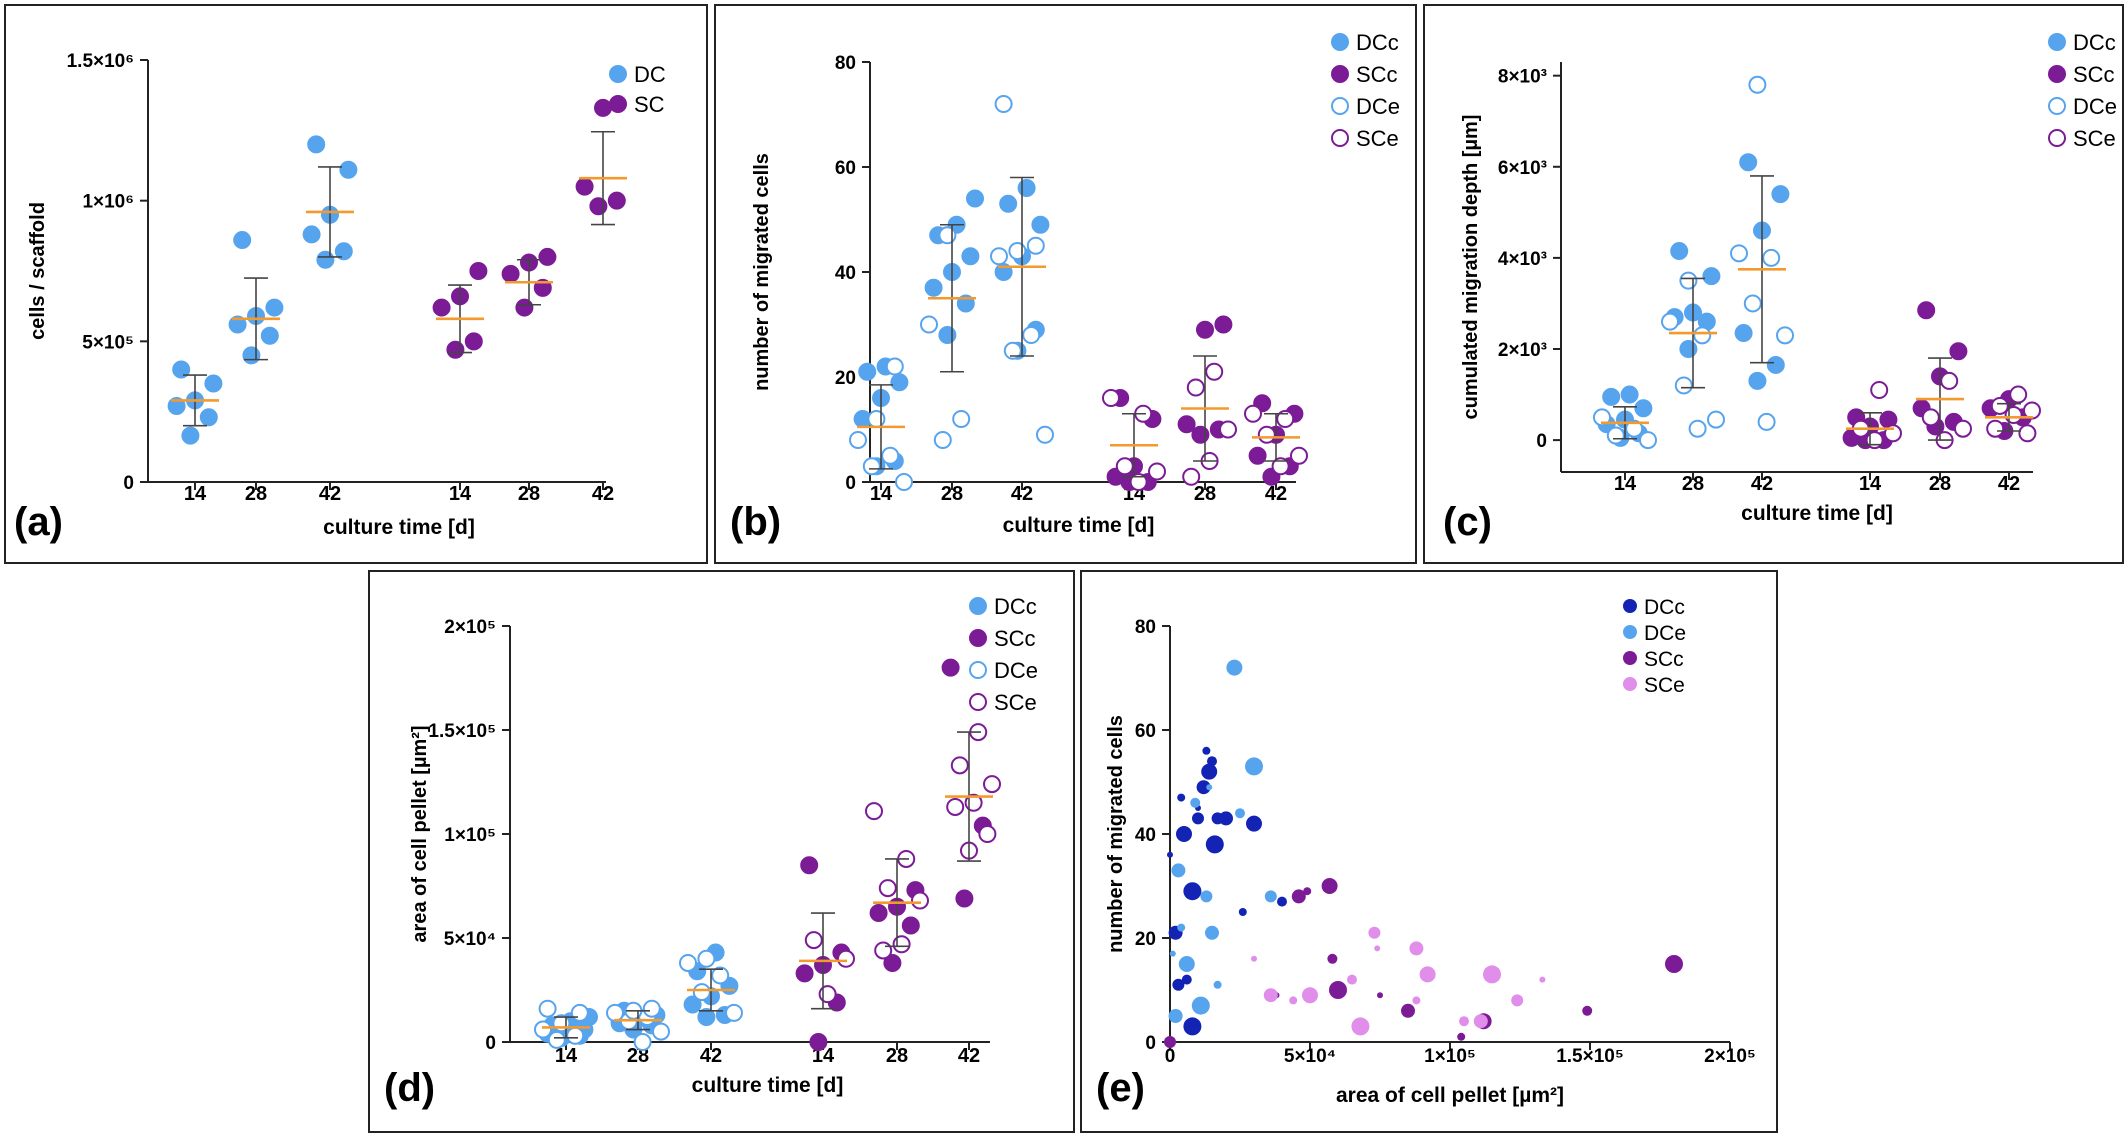  Describe the element at coordinates (100, 61) in the screenshot. I see `y-tick-label-a: 1.5×10⁶` at that location.